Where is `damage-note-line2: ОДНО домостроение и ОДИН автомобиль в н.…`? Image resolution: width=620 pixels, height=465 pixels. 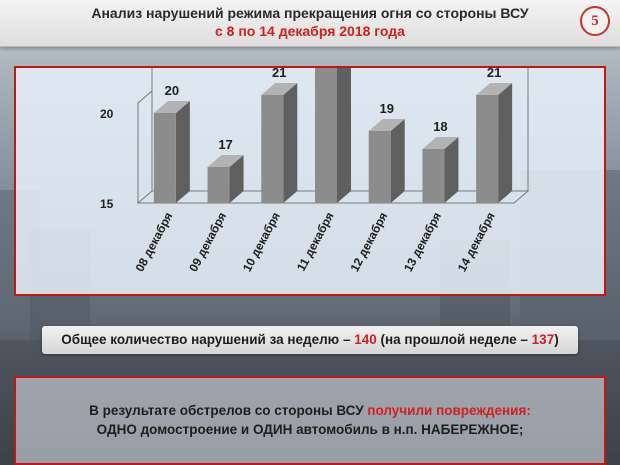 damage-note-line2: ОДНО домостроение и ОДИН автомобиль в н.… is located at coordinates (310, 429).